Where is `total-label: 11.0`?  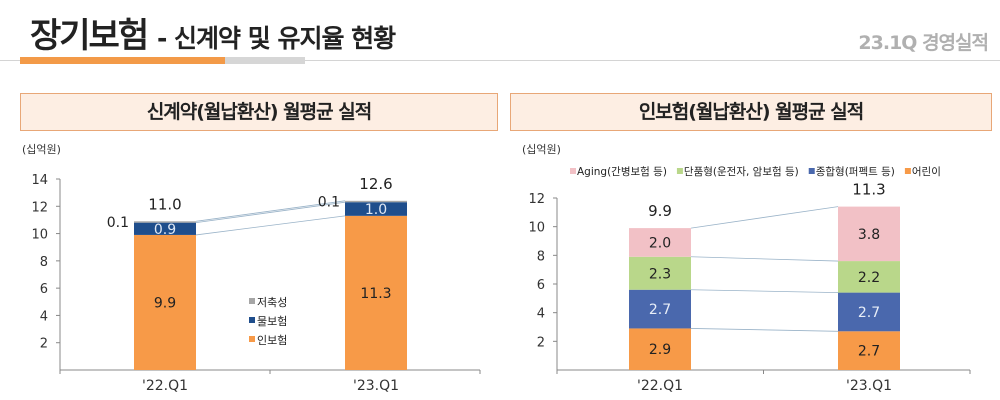
total-label: 11.0 is located at coordinates (164, 204).